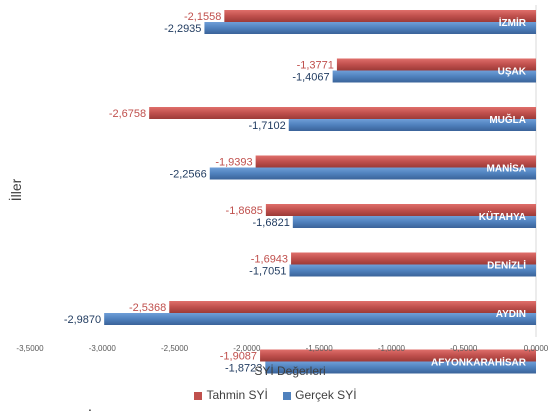  I want to click on category-label-4: KÜTAHYA, so click(502, 216).